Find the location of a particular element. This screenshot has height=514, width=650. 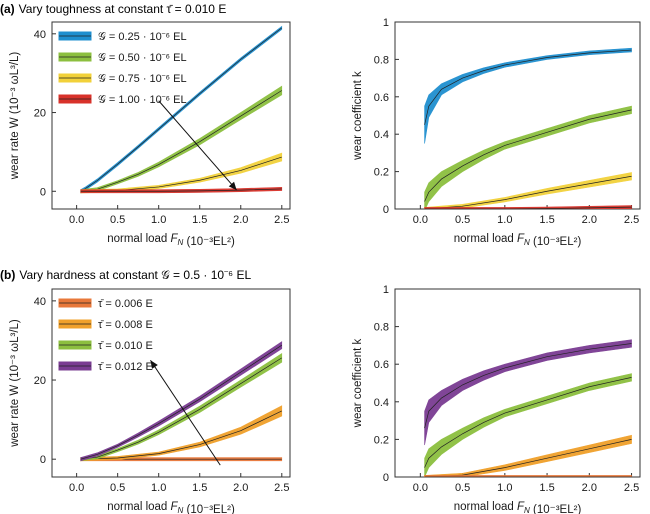

legend-label: τ̄ = 0.012 E is located at coordinates (125, 367).